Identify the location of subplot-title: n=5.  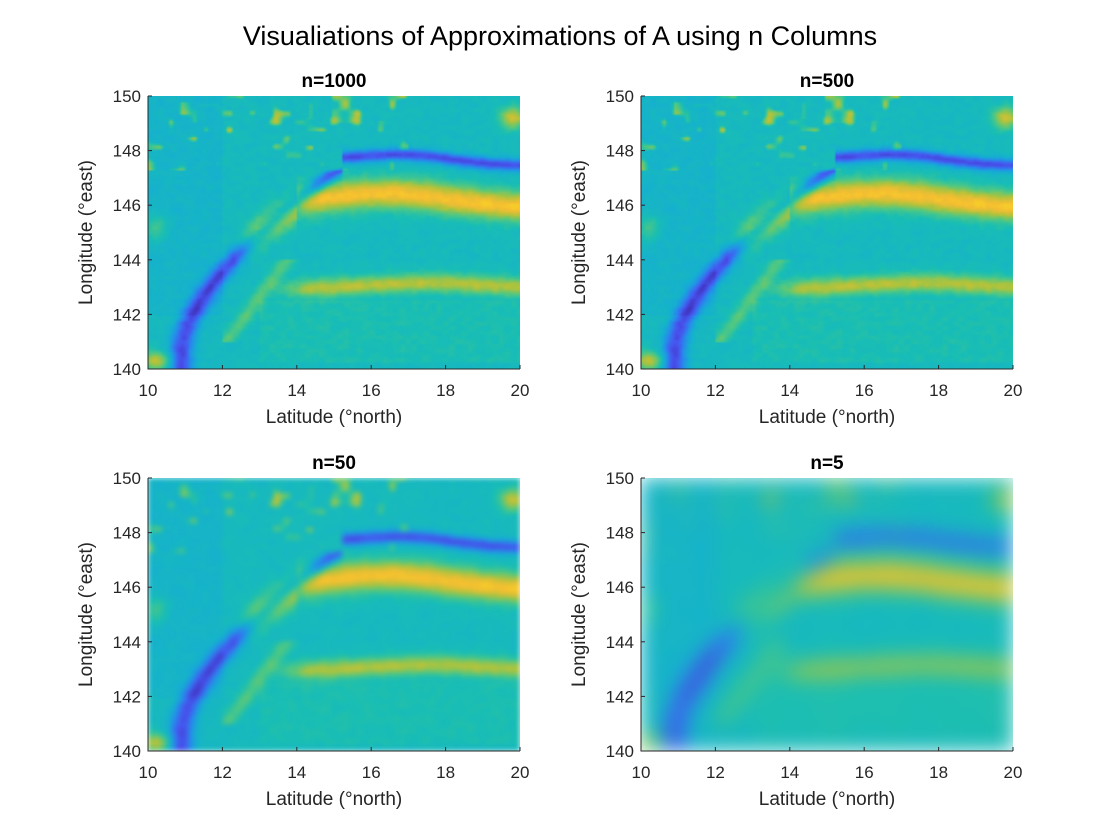
(827, 463).